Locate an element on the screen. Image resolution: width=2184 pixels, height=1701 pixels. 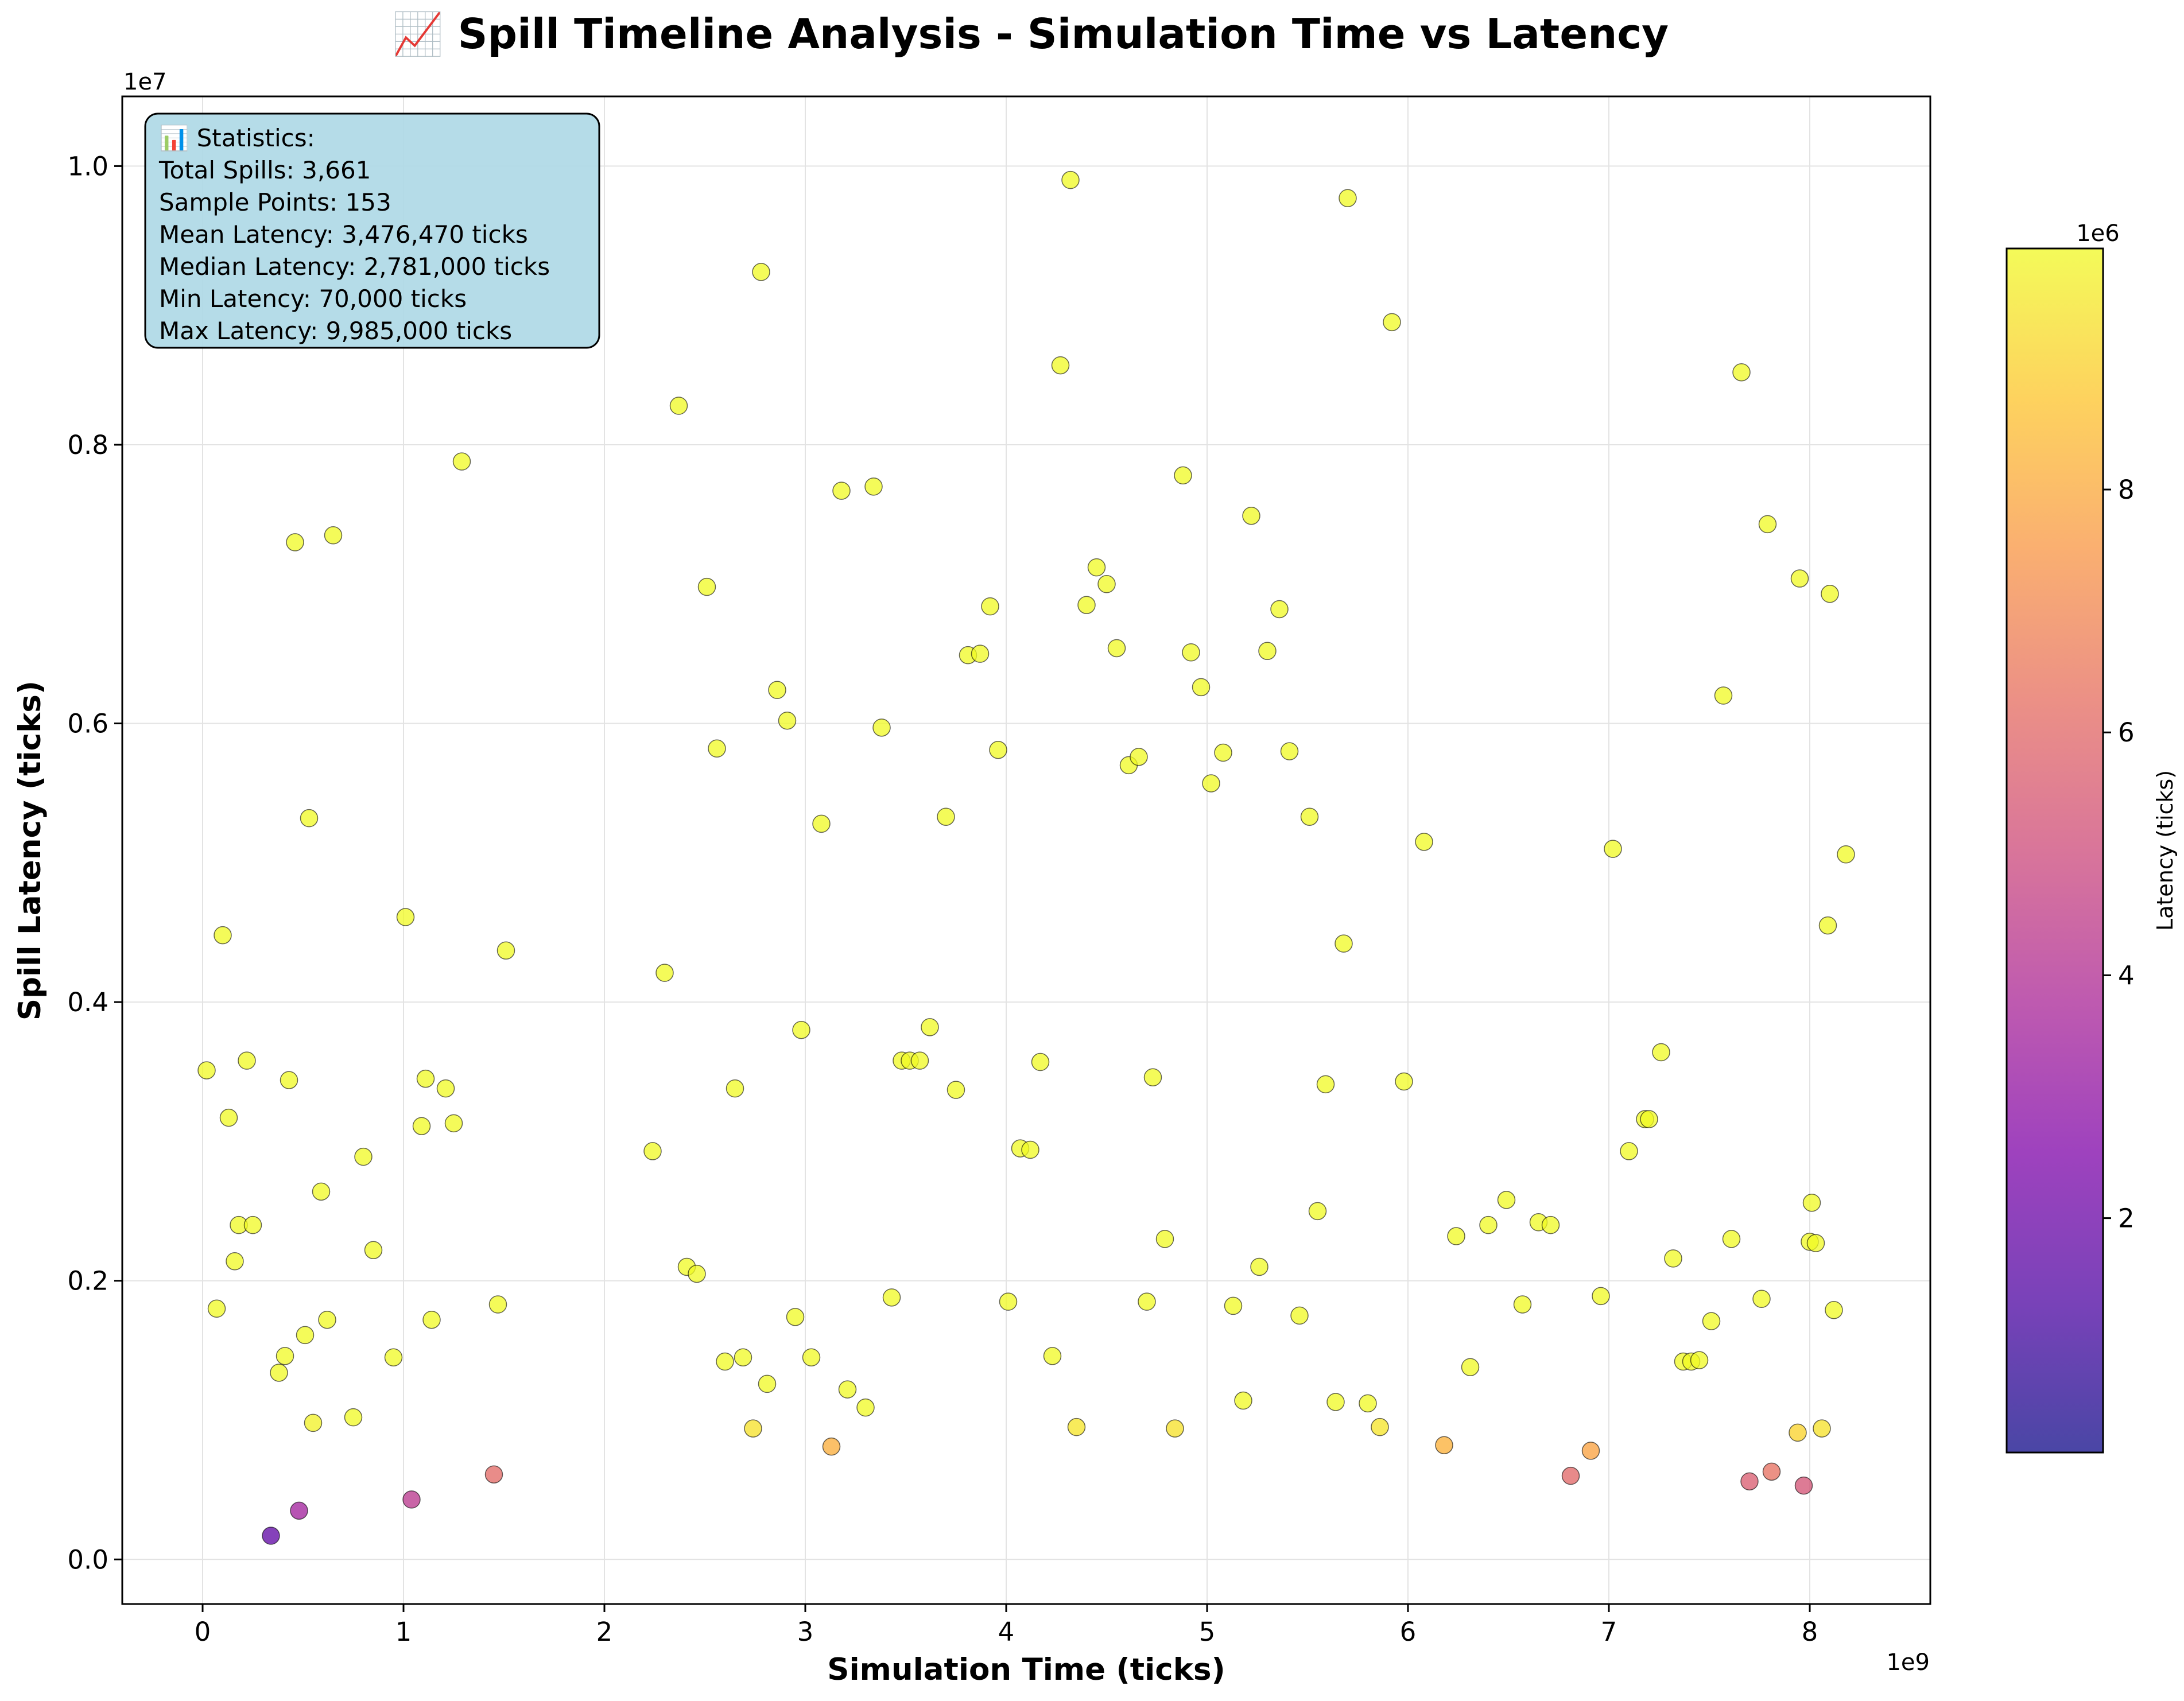
statistics-line: Min Latency: 70,000 ticks is located at coordinates (313, 299).